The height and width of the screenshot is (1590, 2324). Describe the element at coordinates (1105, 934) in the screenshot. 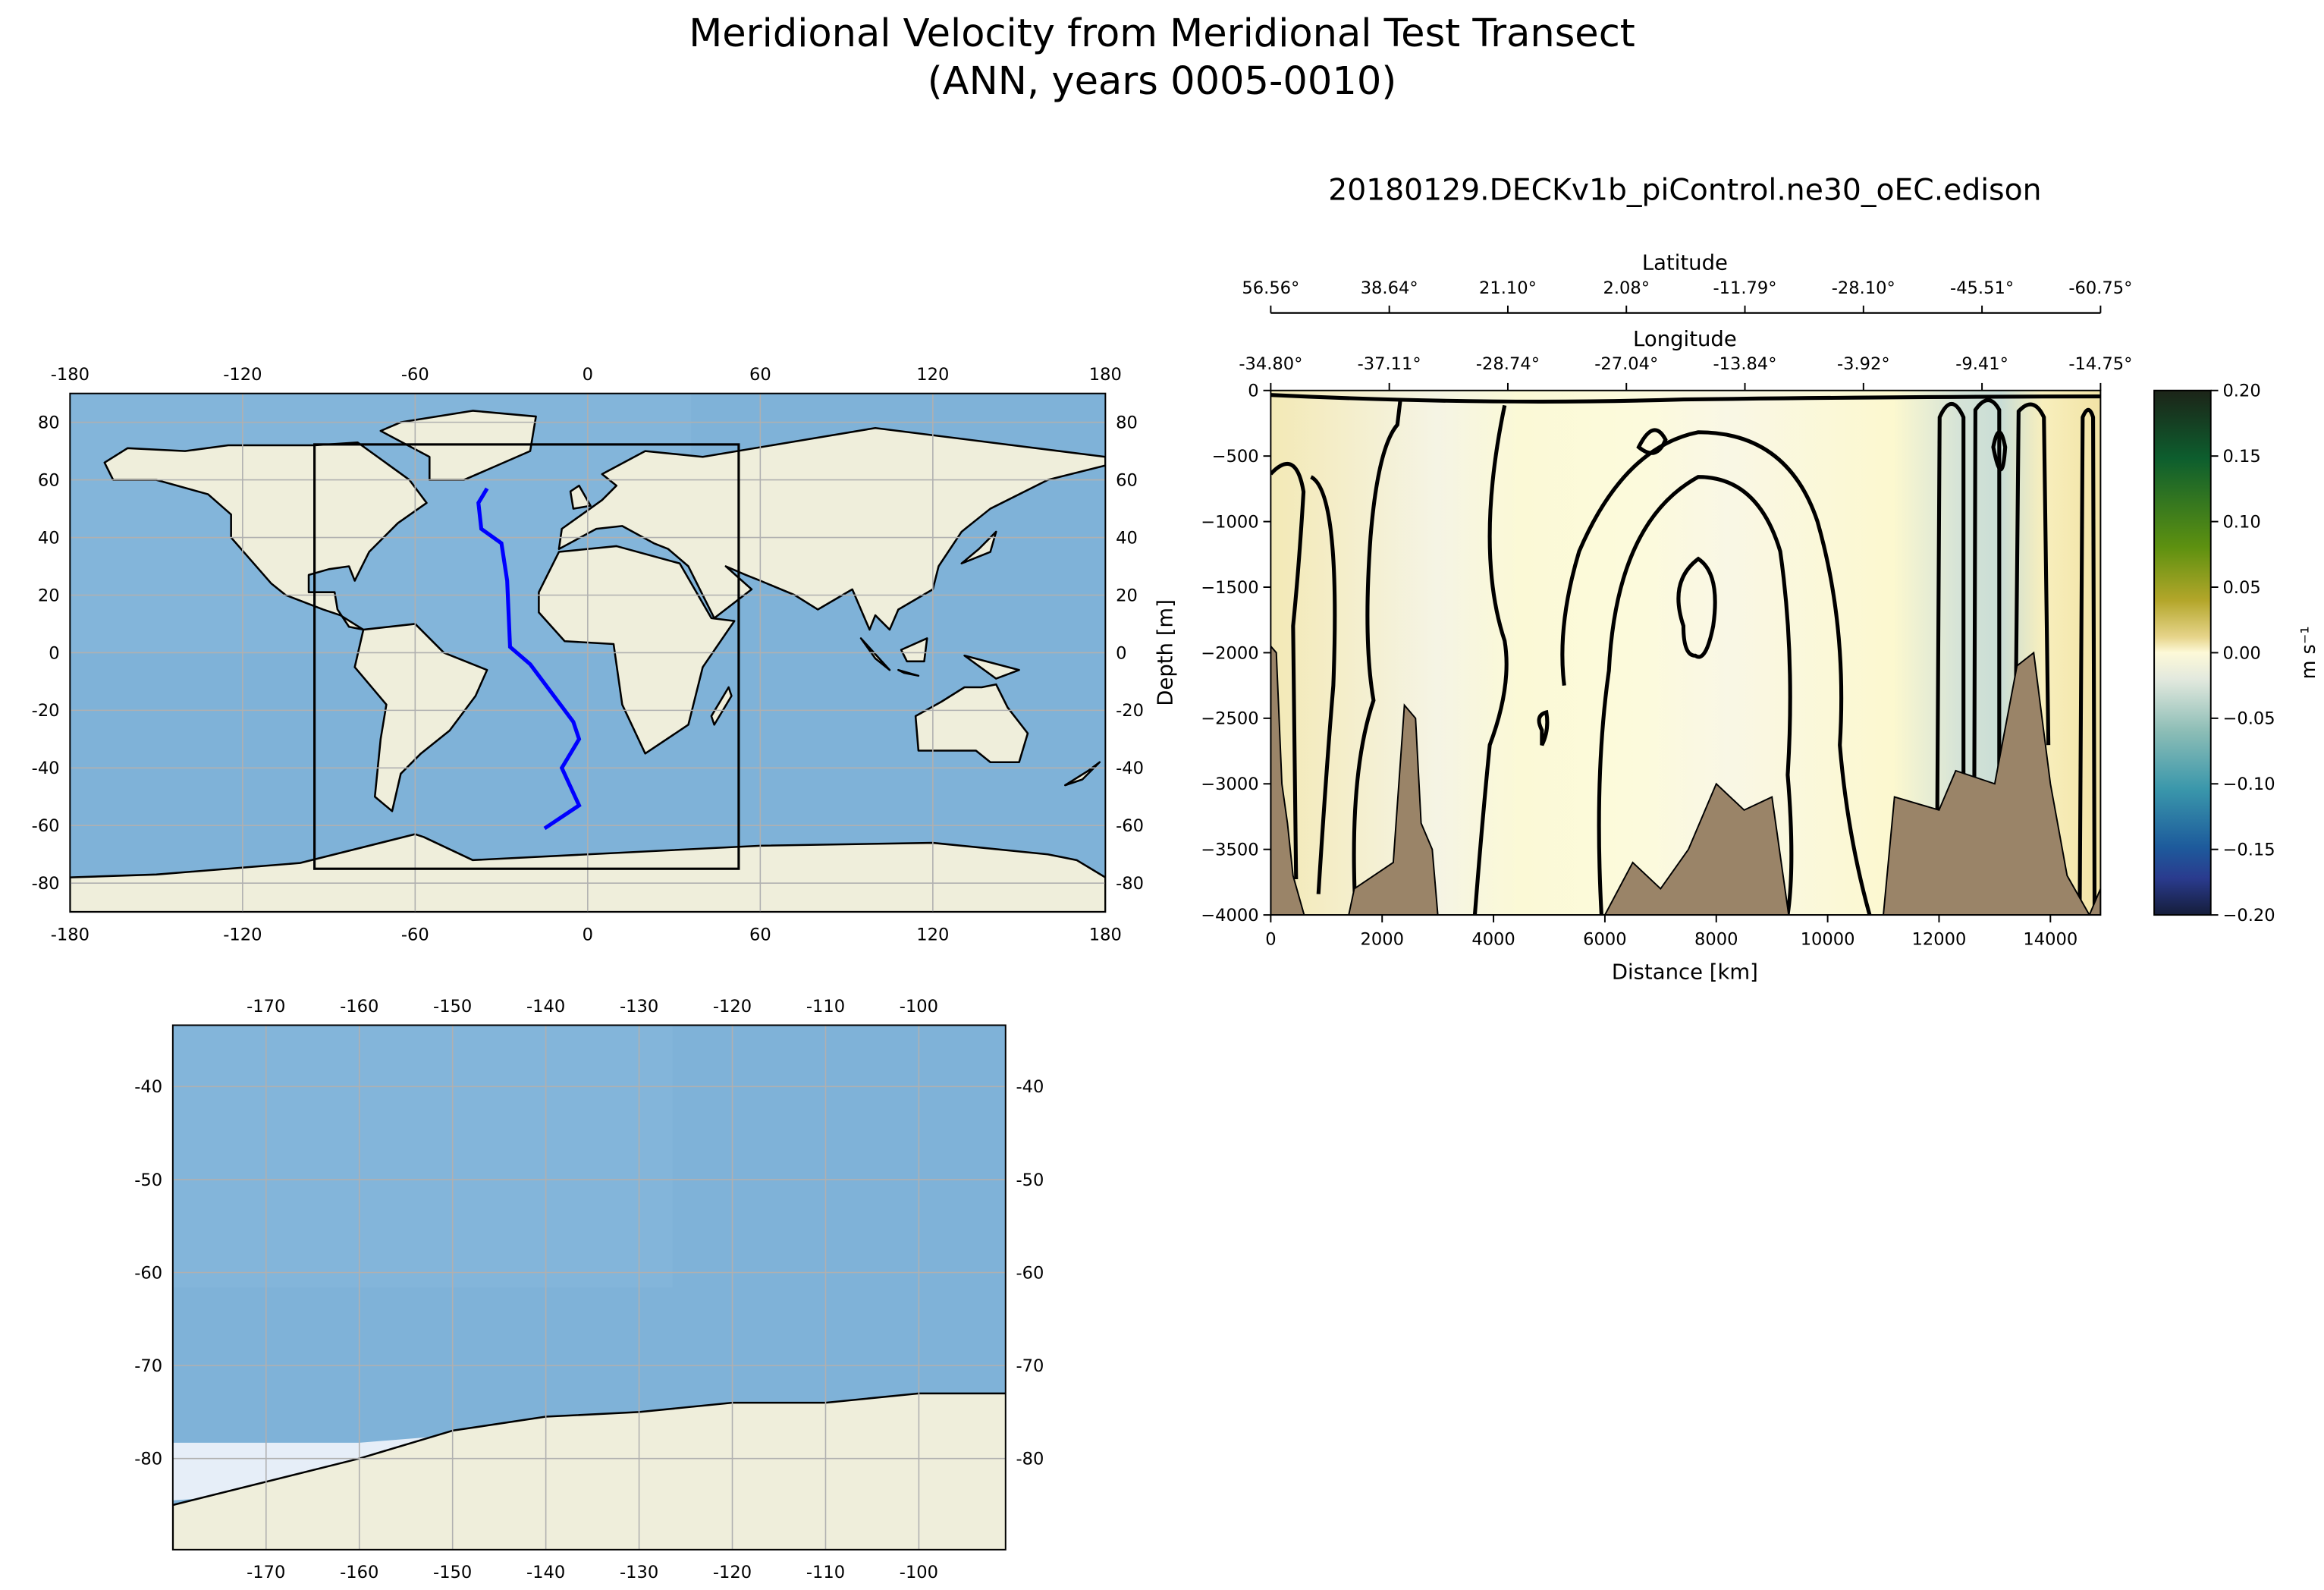

I see `x-tick-label-bottom: 180` at that location.